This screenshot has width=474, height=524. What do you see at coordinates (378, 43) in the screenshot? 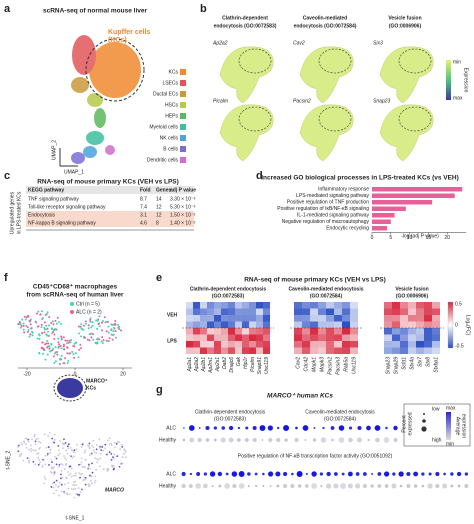
I see `gene-label: Six3` at bounding box center [378, 43].